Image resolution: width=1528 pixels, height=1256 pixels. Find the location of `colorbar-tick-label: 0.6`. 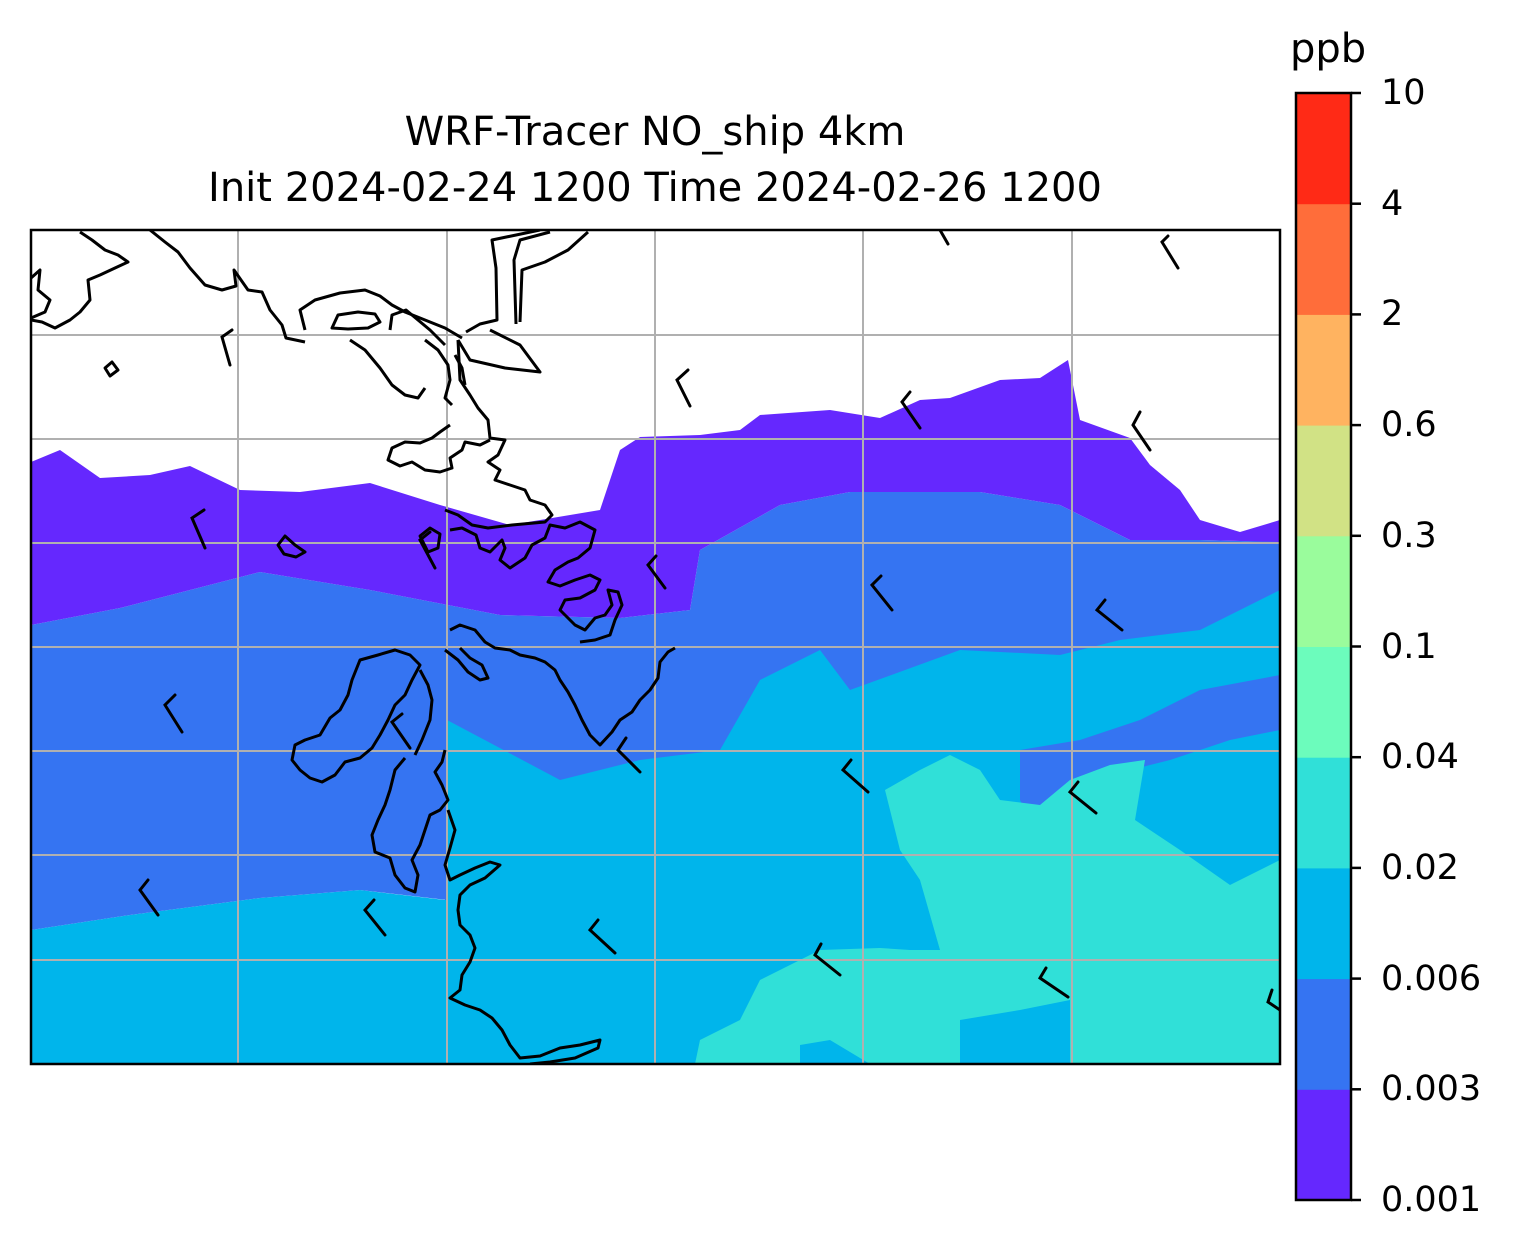

colorbar-tick-label: 0.6 is located at coordinates (1409, 425).